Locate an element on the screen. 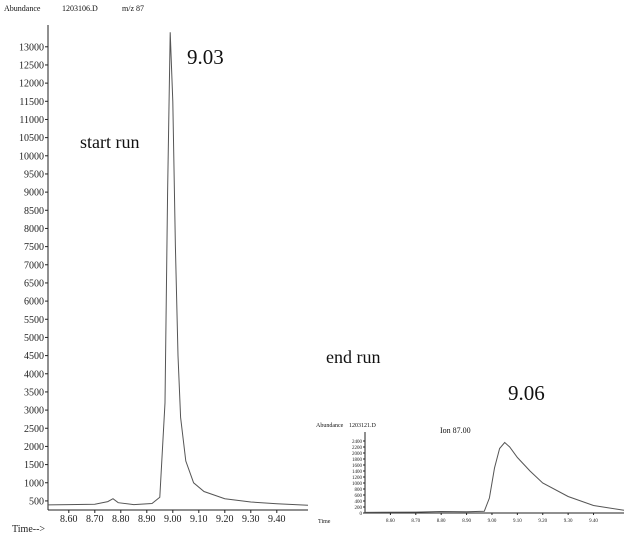 Image resolution: width=627 pixels, height=535 pixels. chart2-x-ticks: 8.60 8.70 8.80 8.90 9.00 9.10 9.20 9.30 9.40 is located at coordinates (492, 518).